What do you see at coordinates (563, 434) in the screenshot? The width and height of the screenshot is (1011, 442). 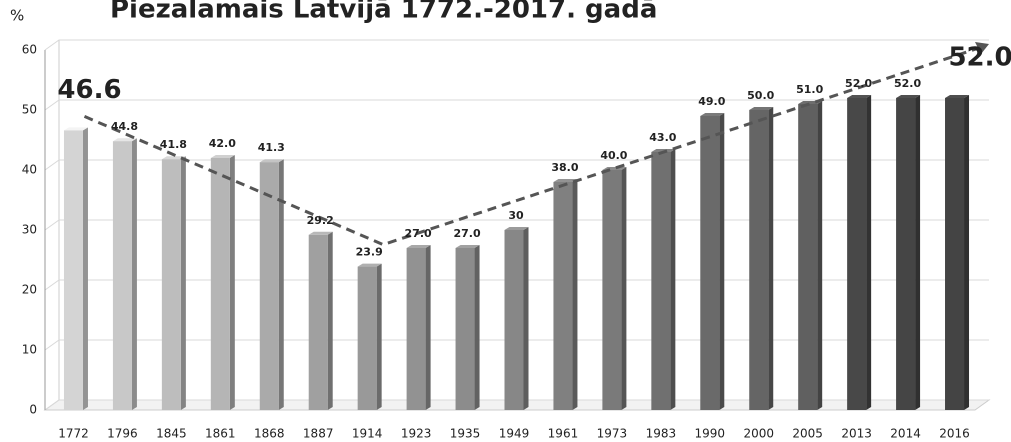 I see `x-tick-label: 1961` at bounding box center [563, 434].